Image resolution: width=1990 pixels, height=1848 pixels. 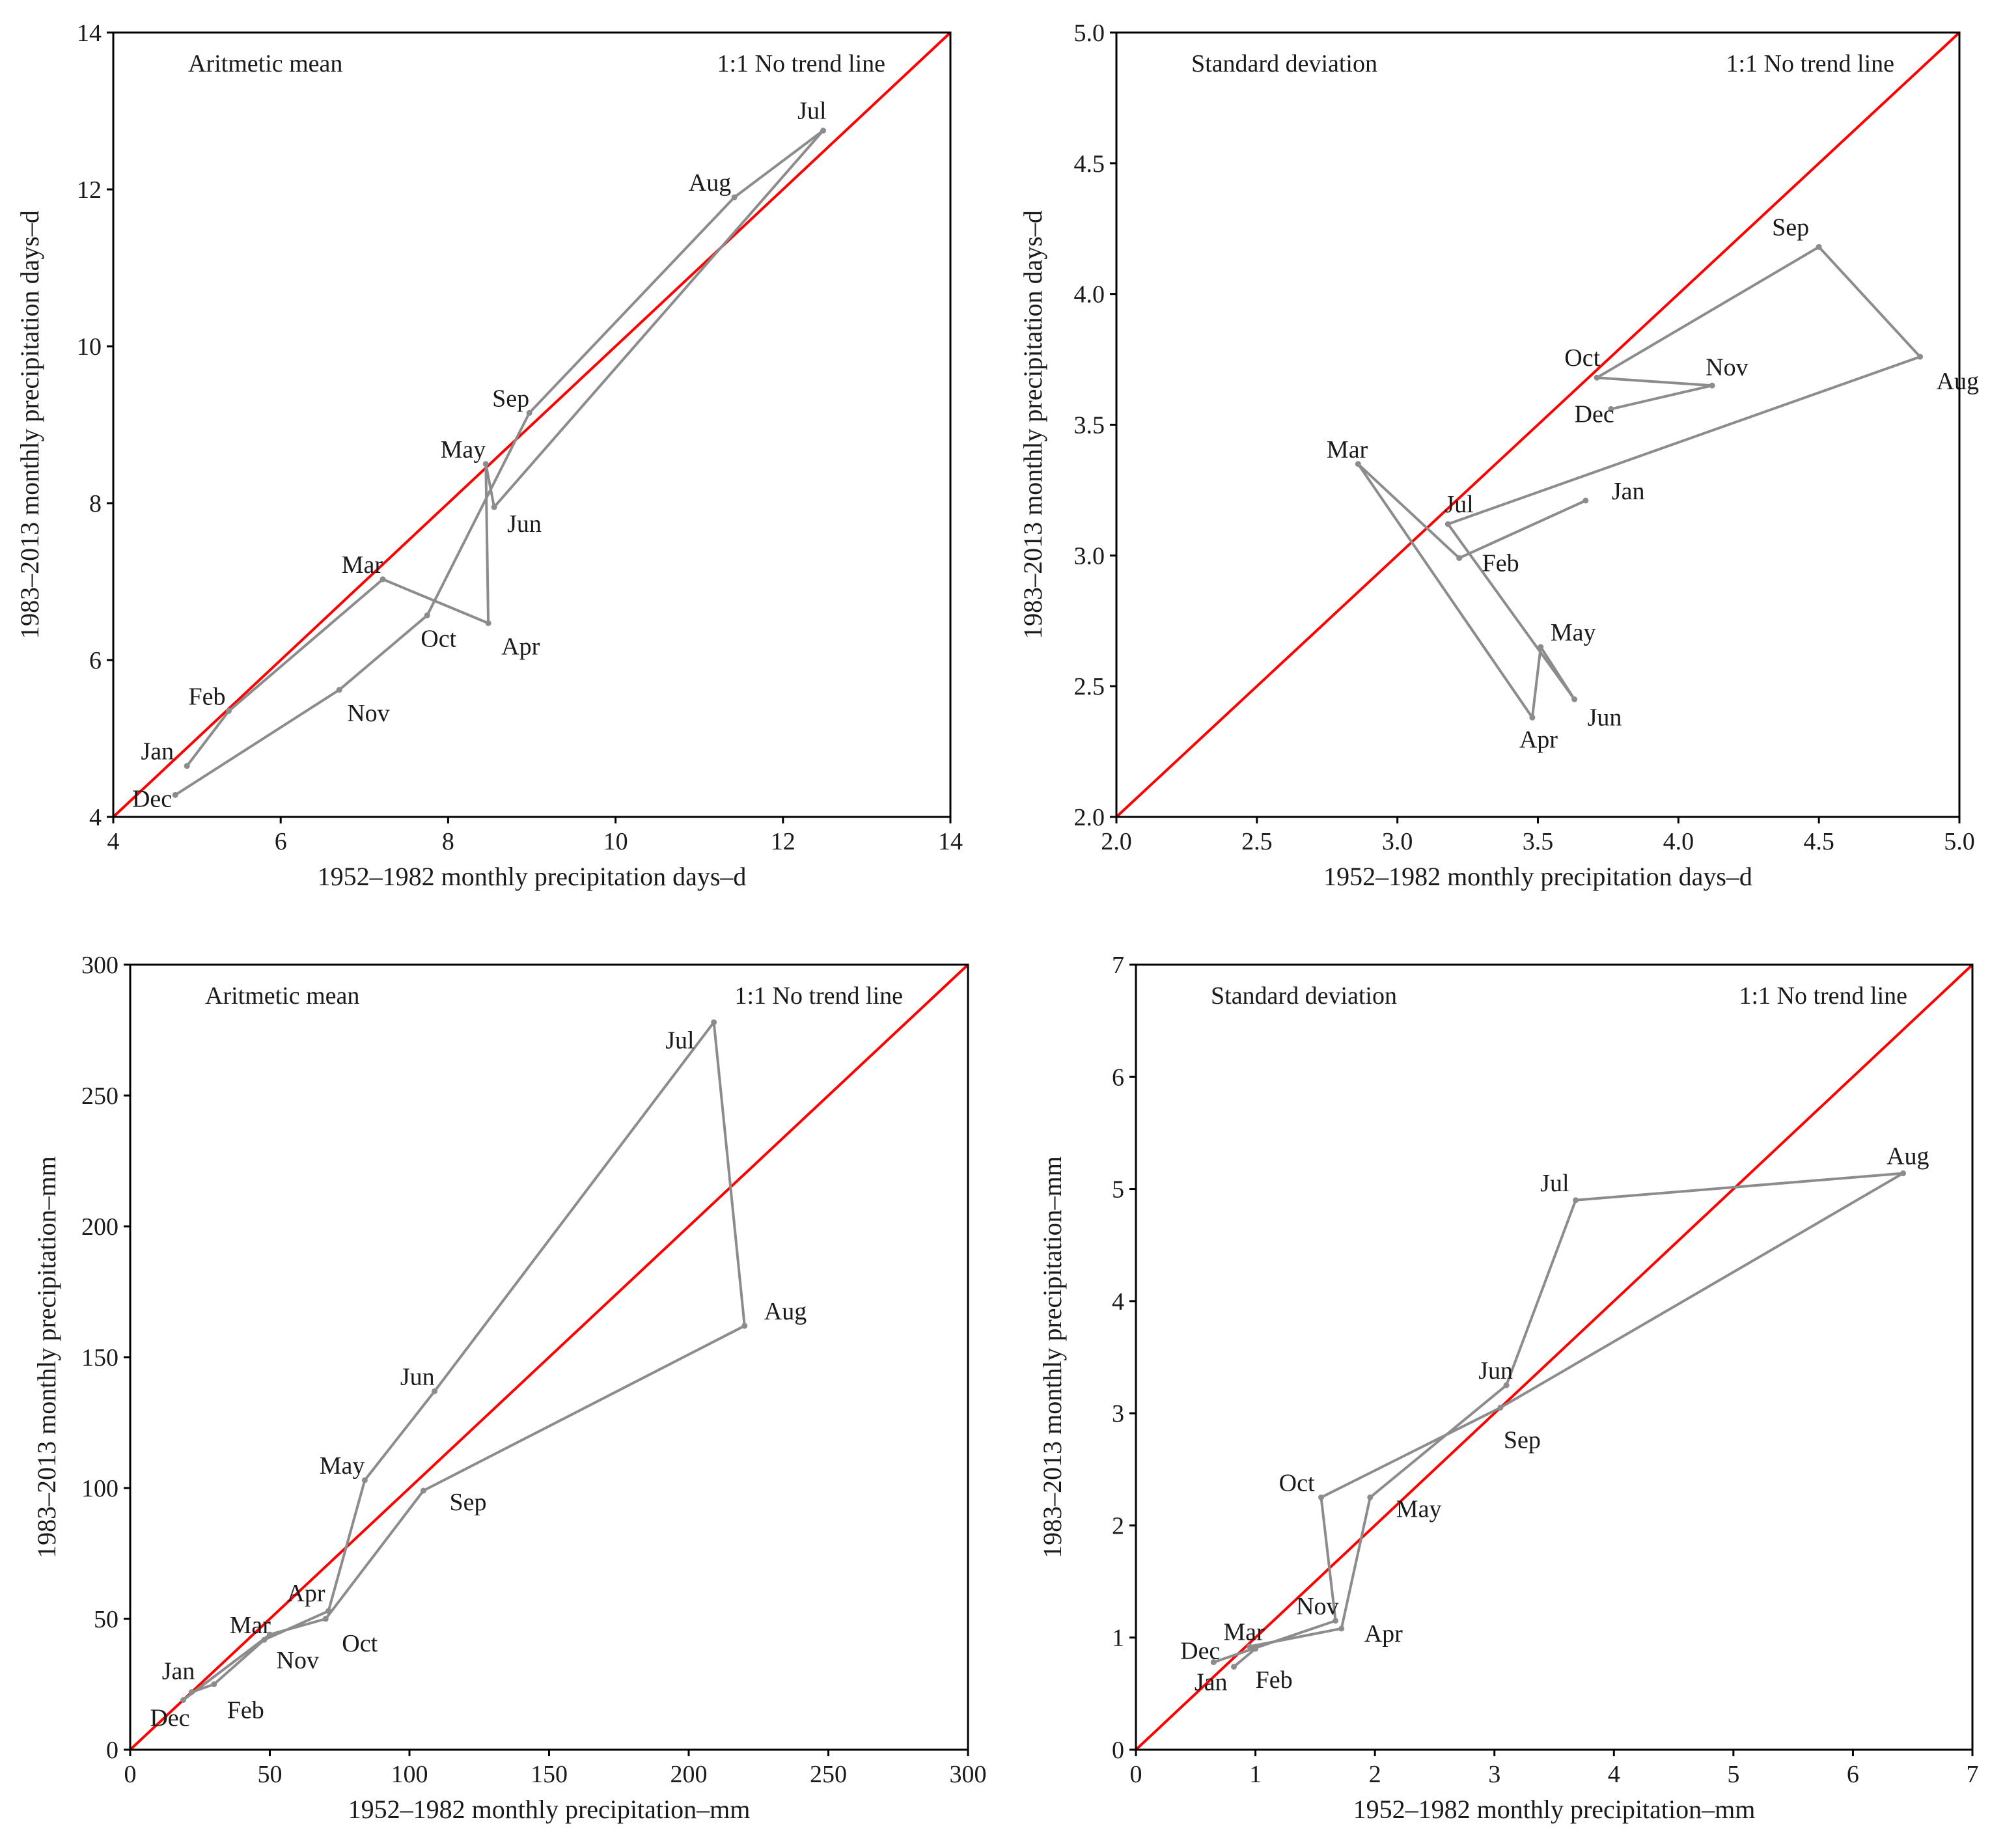 I want to click on y-tick-label: 4.0, so click(x=1089, y=295).